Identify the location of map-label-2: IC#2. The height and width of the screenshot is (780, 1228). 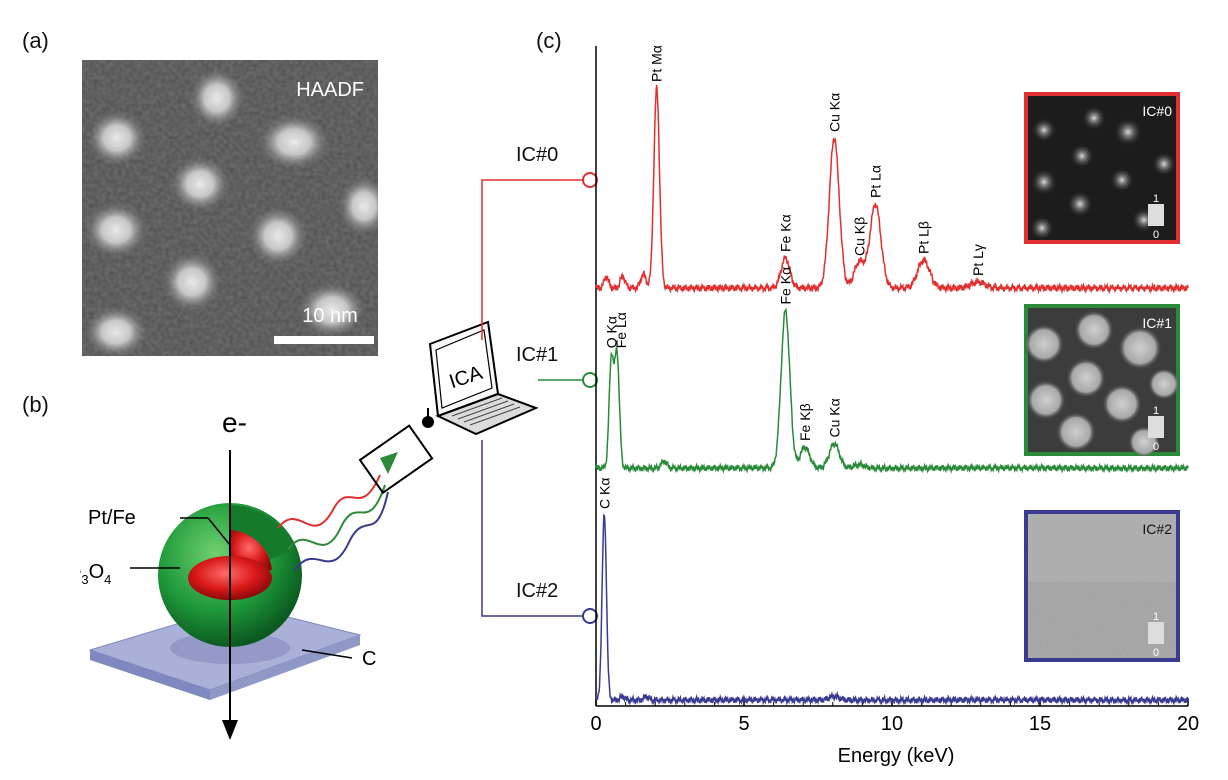
(1157, 529).